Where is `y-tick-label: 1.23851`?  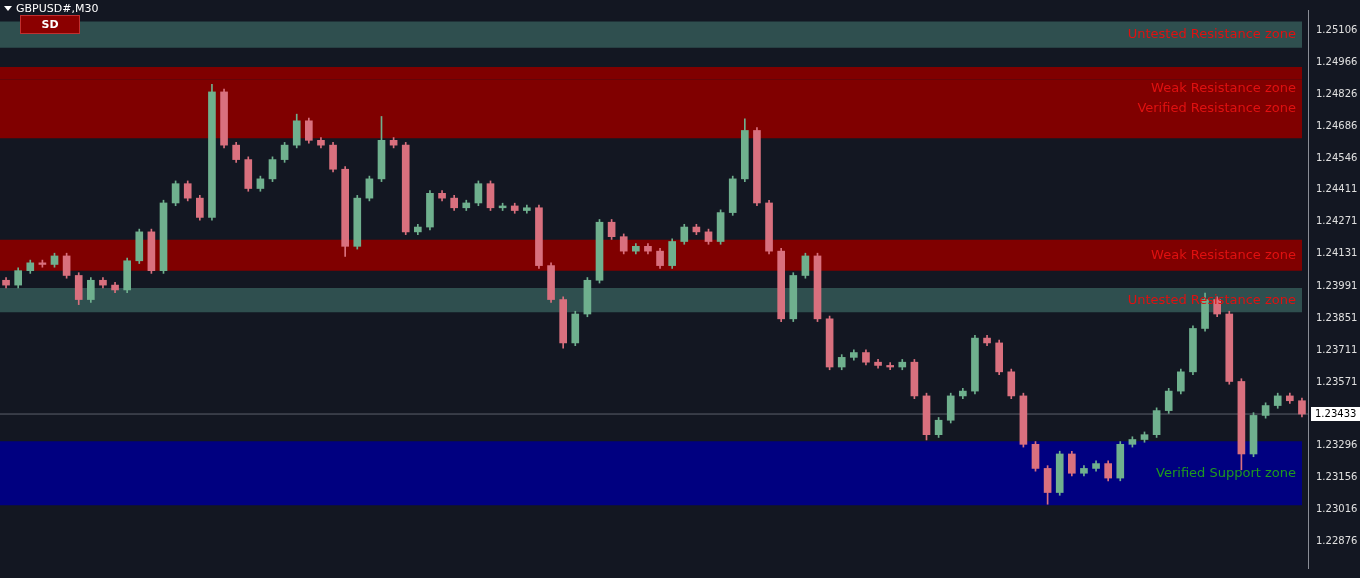 y-tick-label: 1.23851 is located at coordinates (1337, 317).